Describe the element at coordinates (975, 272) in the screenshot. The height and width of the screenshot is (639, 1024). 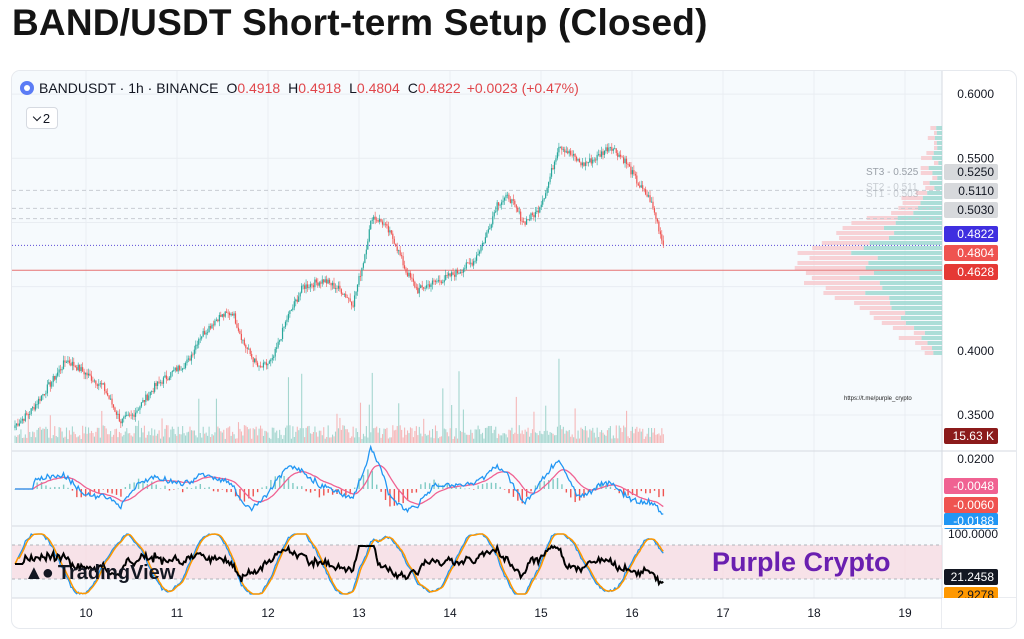
I see `price-marker-label: 0.4628` at that location.